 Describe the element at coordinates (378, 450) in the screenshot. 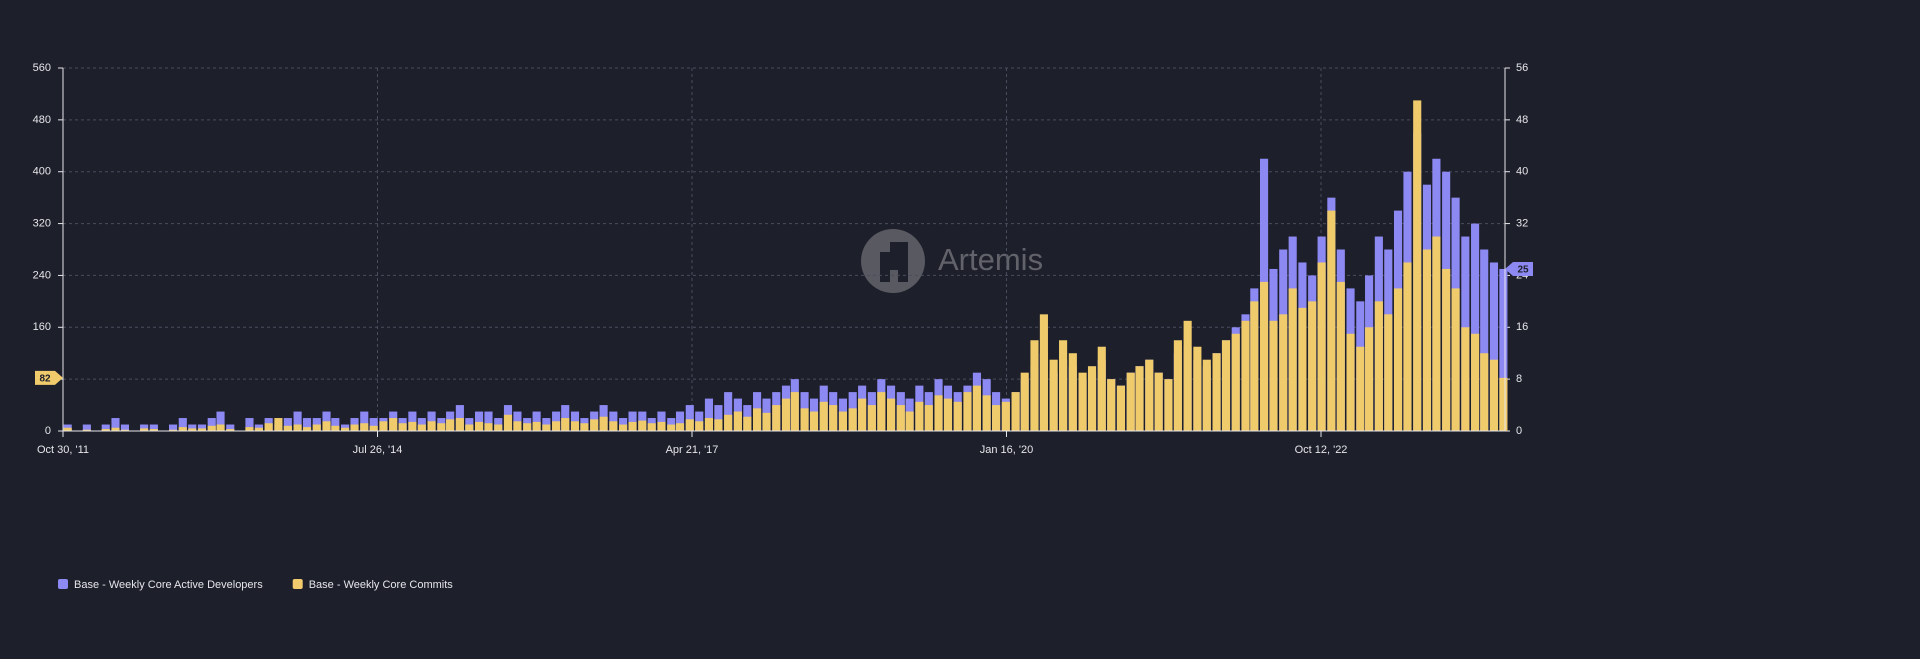

I see `x-tick-label: Jul 26, '14` at that location.